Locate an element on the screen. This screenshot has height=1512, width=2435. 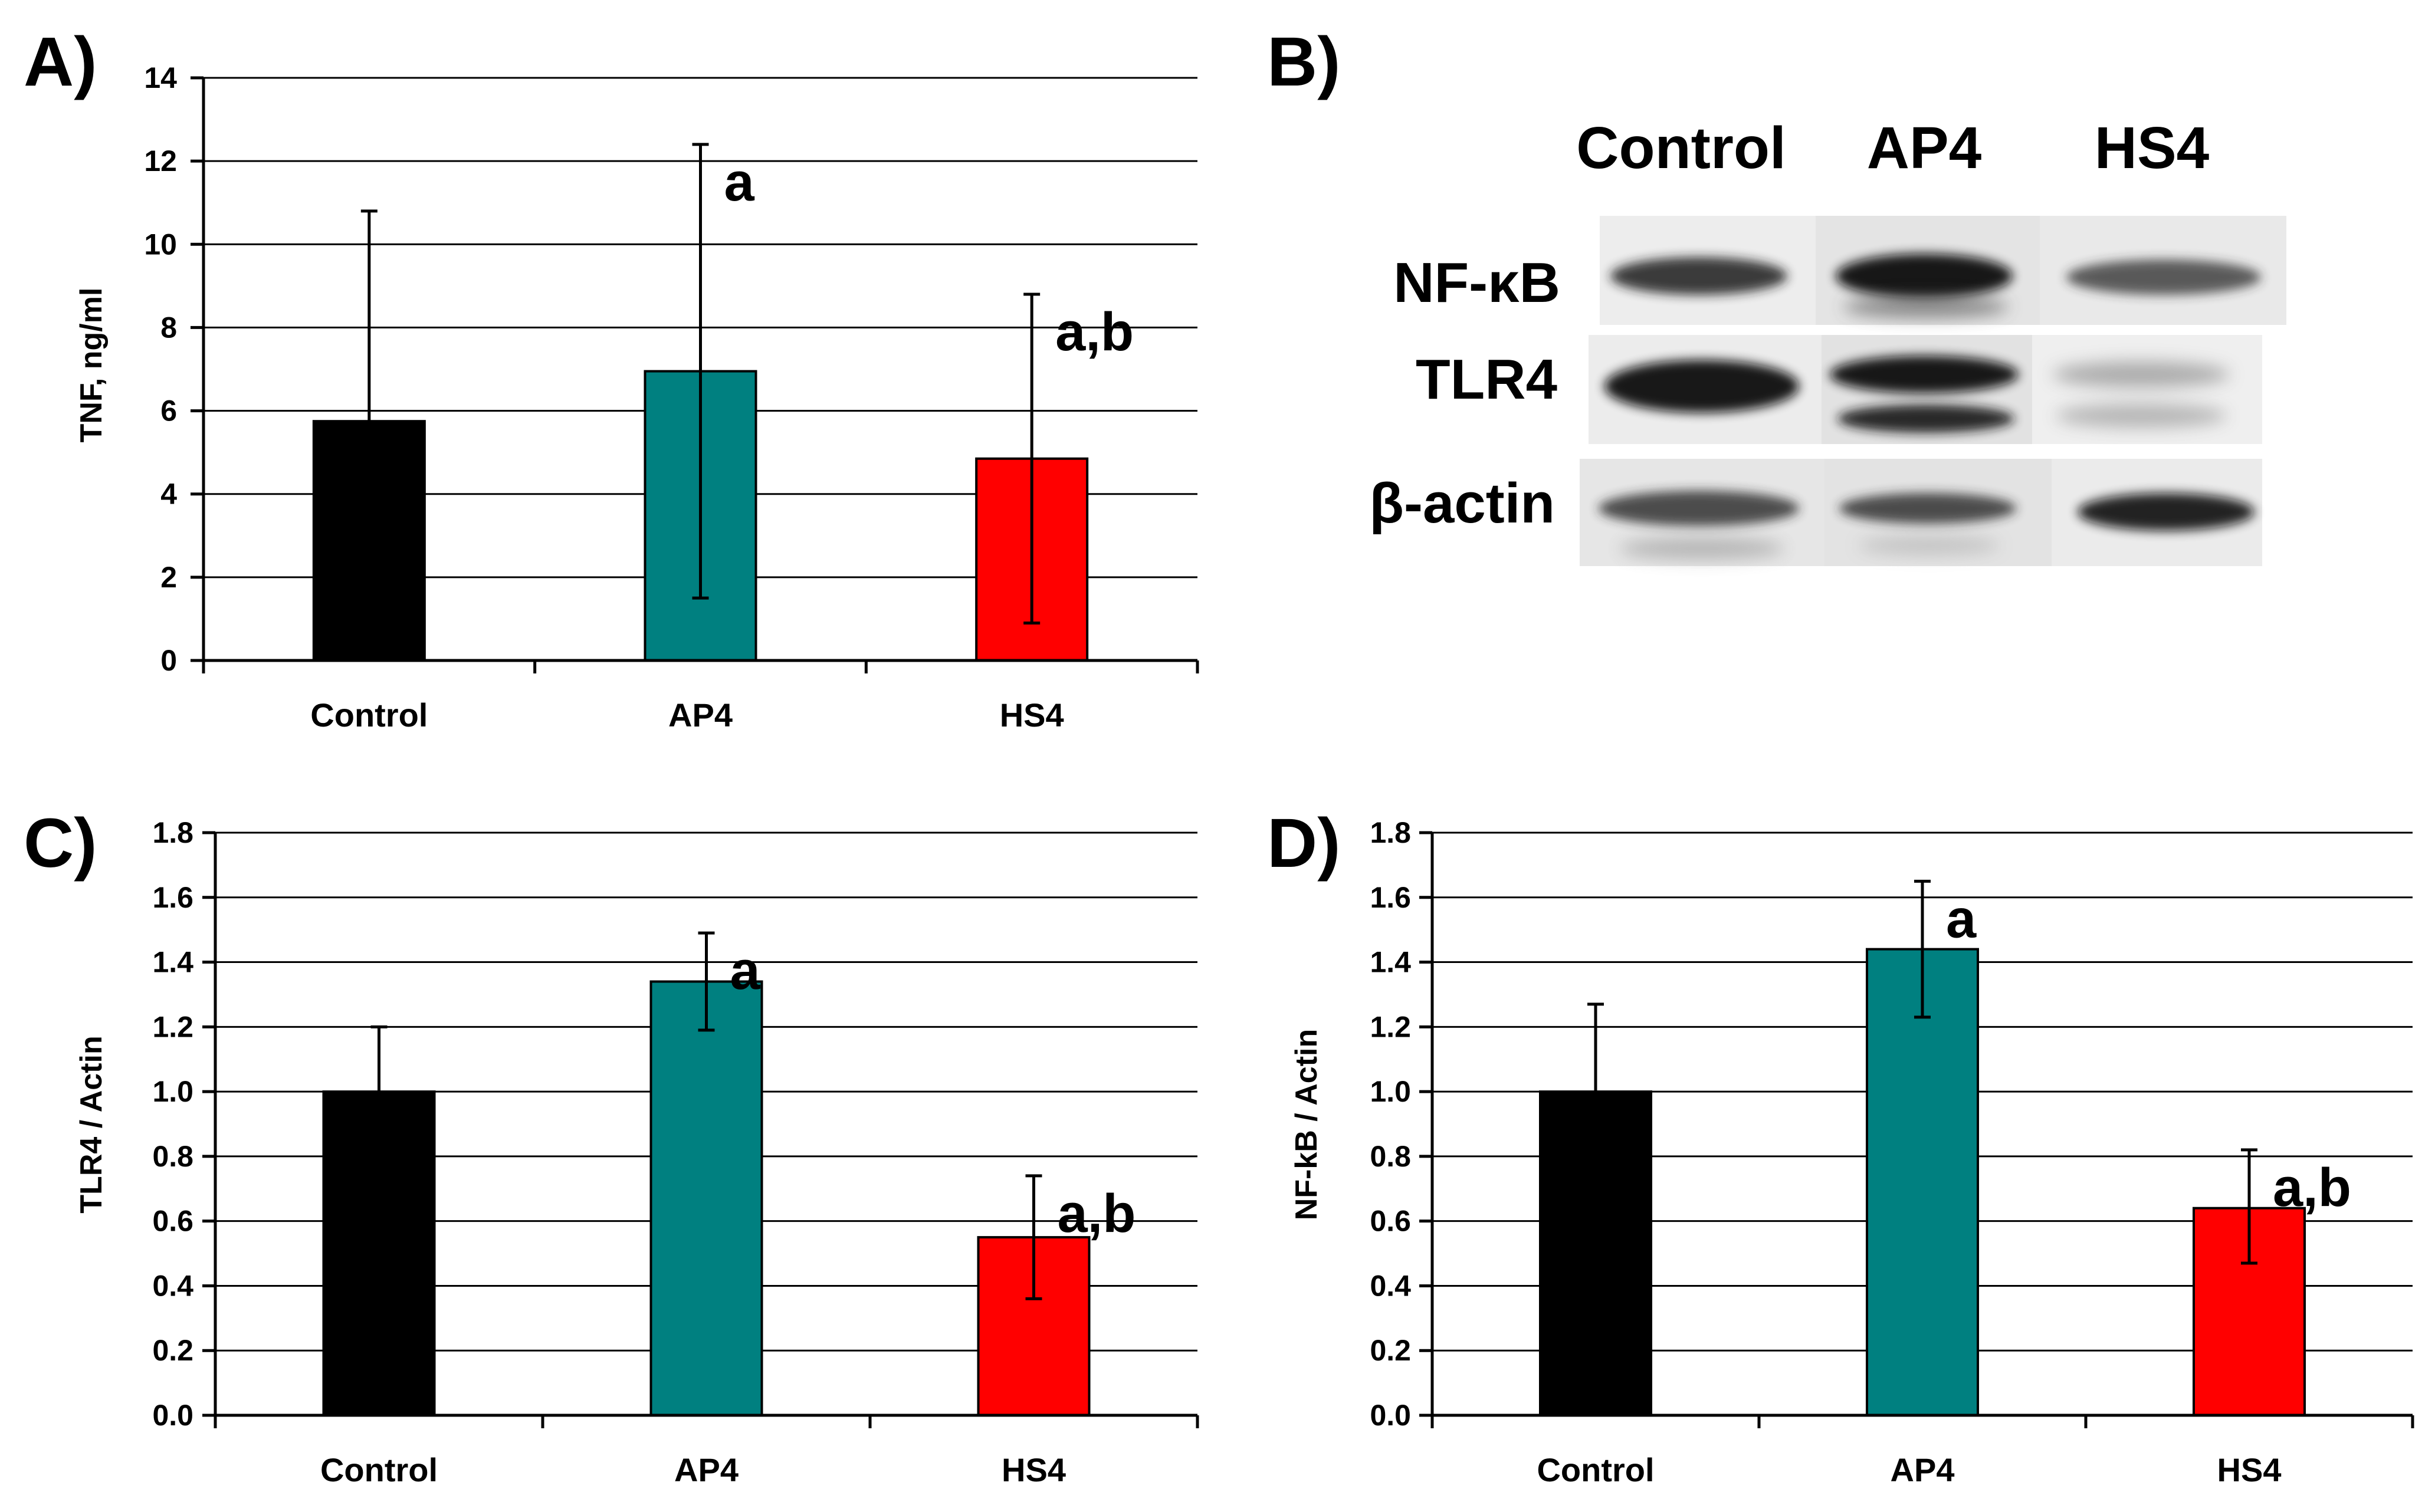
y-tick-label-a: 0 is located at coordinates (168, 661).